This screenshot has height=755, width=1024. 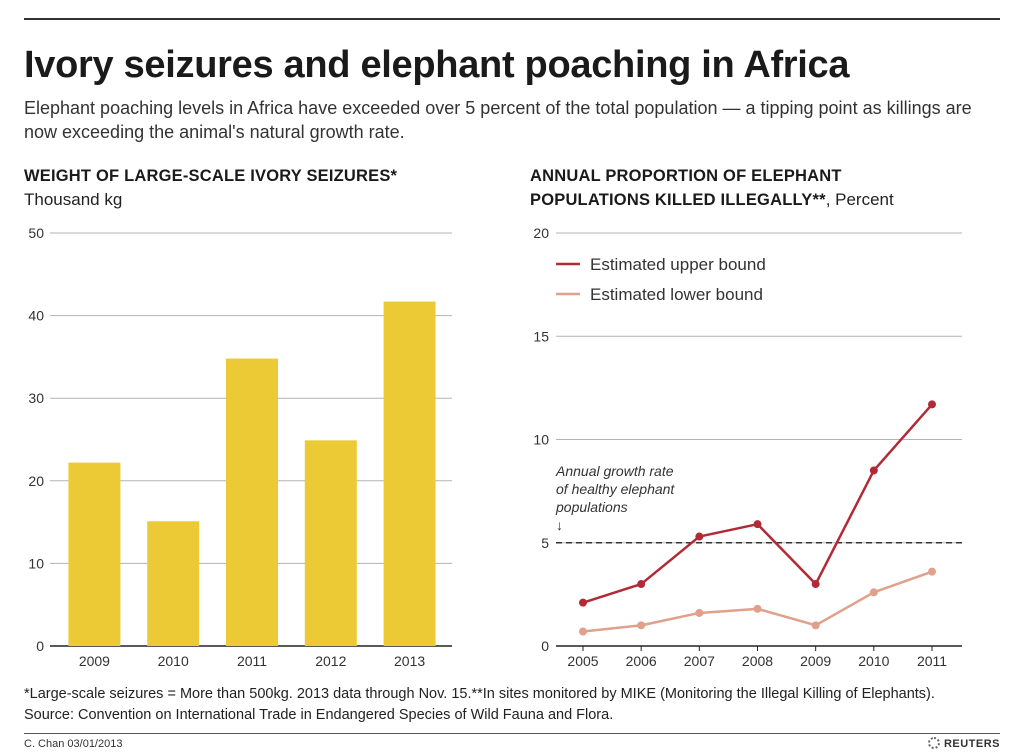 What do you see at coordinates (252, 661) in the screenshot?
I see `bar-x-tick-label: 2011` at bounding box center [252, 661].